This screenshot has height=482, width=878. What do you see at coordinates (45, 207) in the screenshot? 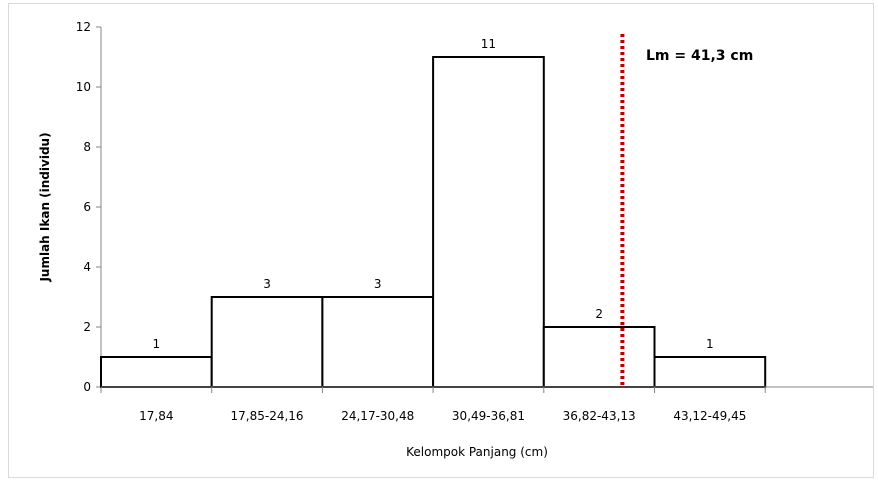
I see `y-axis-title: Jumlah Ikan (individu)` at bounding box center [45, 207].